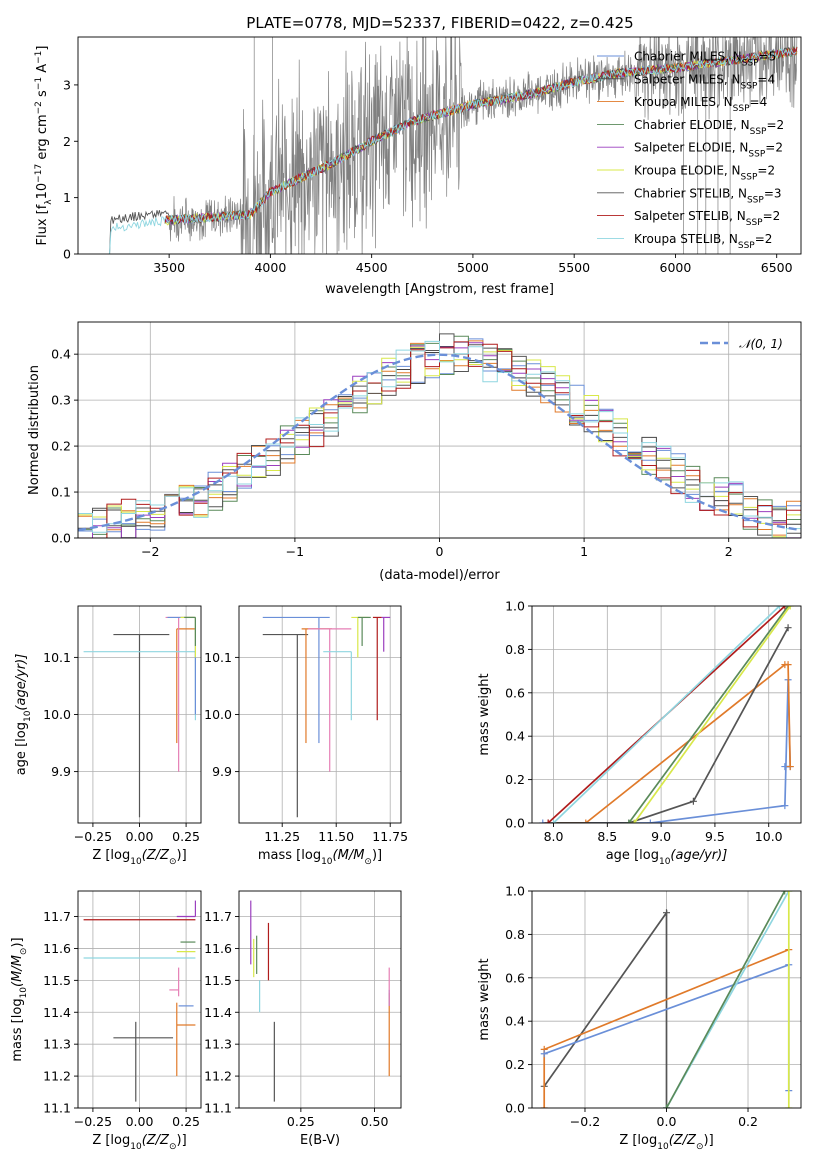 This screenshot has height=1170, width=819. I want to click on spectrum-xtick-label: 4500, so click(372, 267).